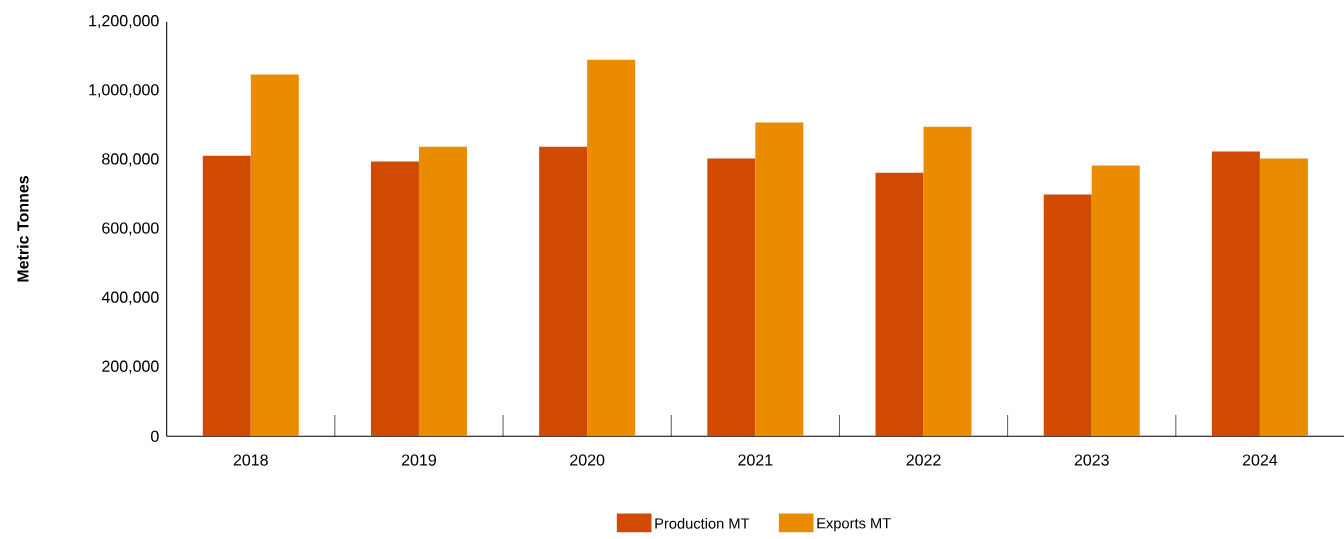  Describe the element at coordinates (755, 460) in the screenshot. I see `x-tick-label: 2021` at that location.